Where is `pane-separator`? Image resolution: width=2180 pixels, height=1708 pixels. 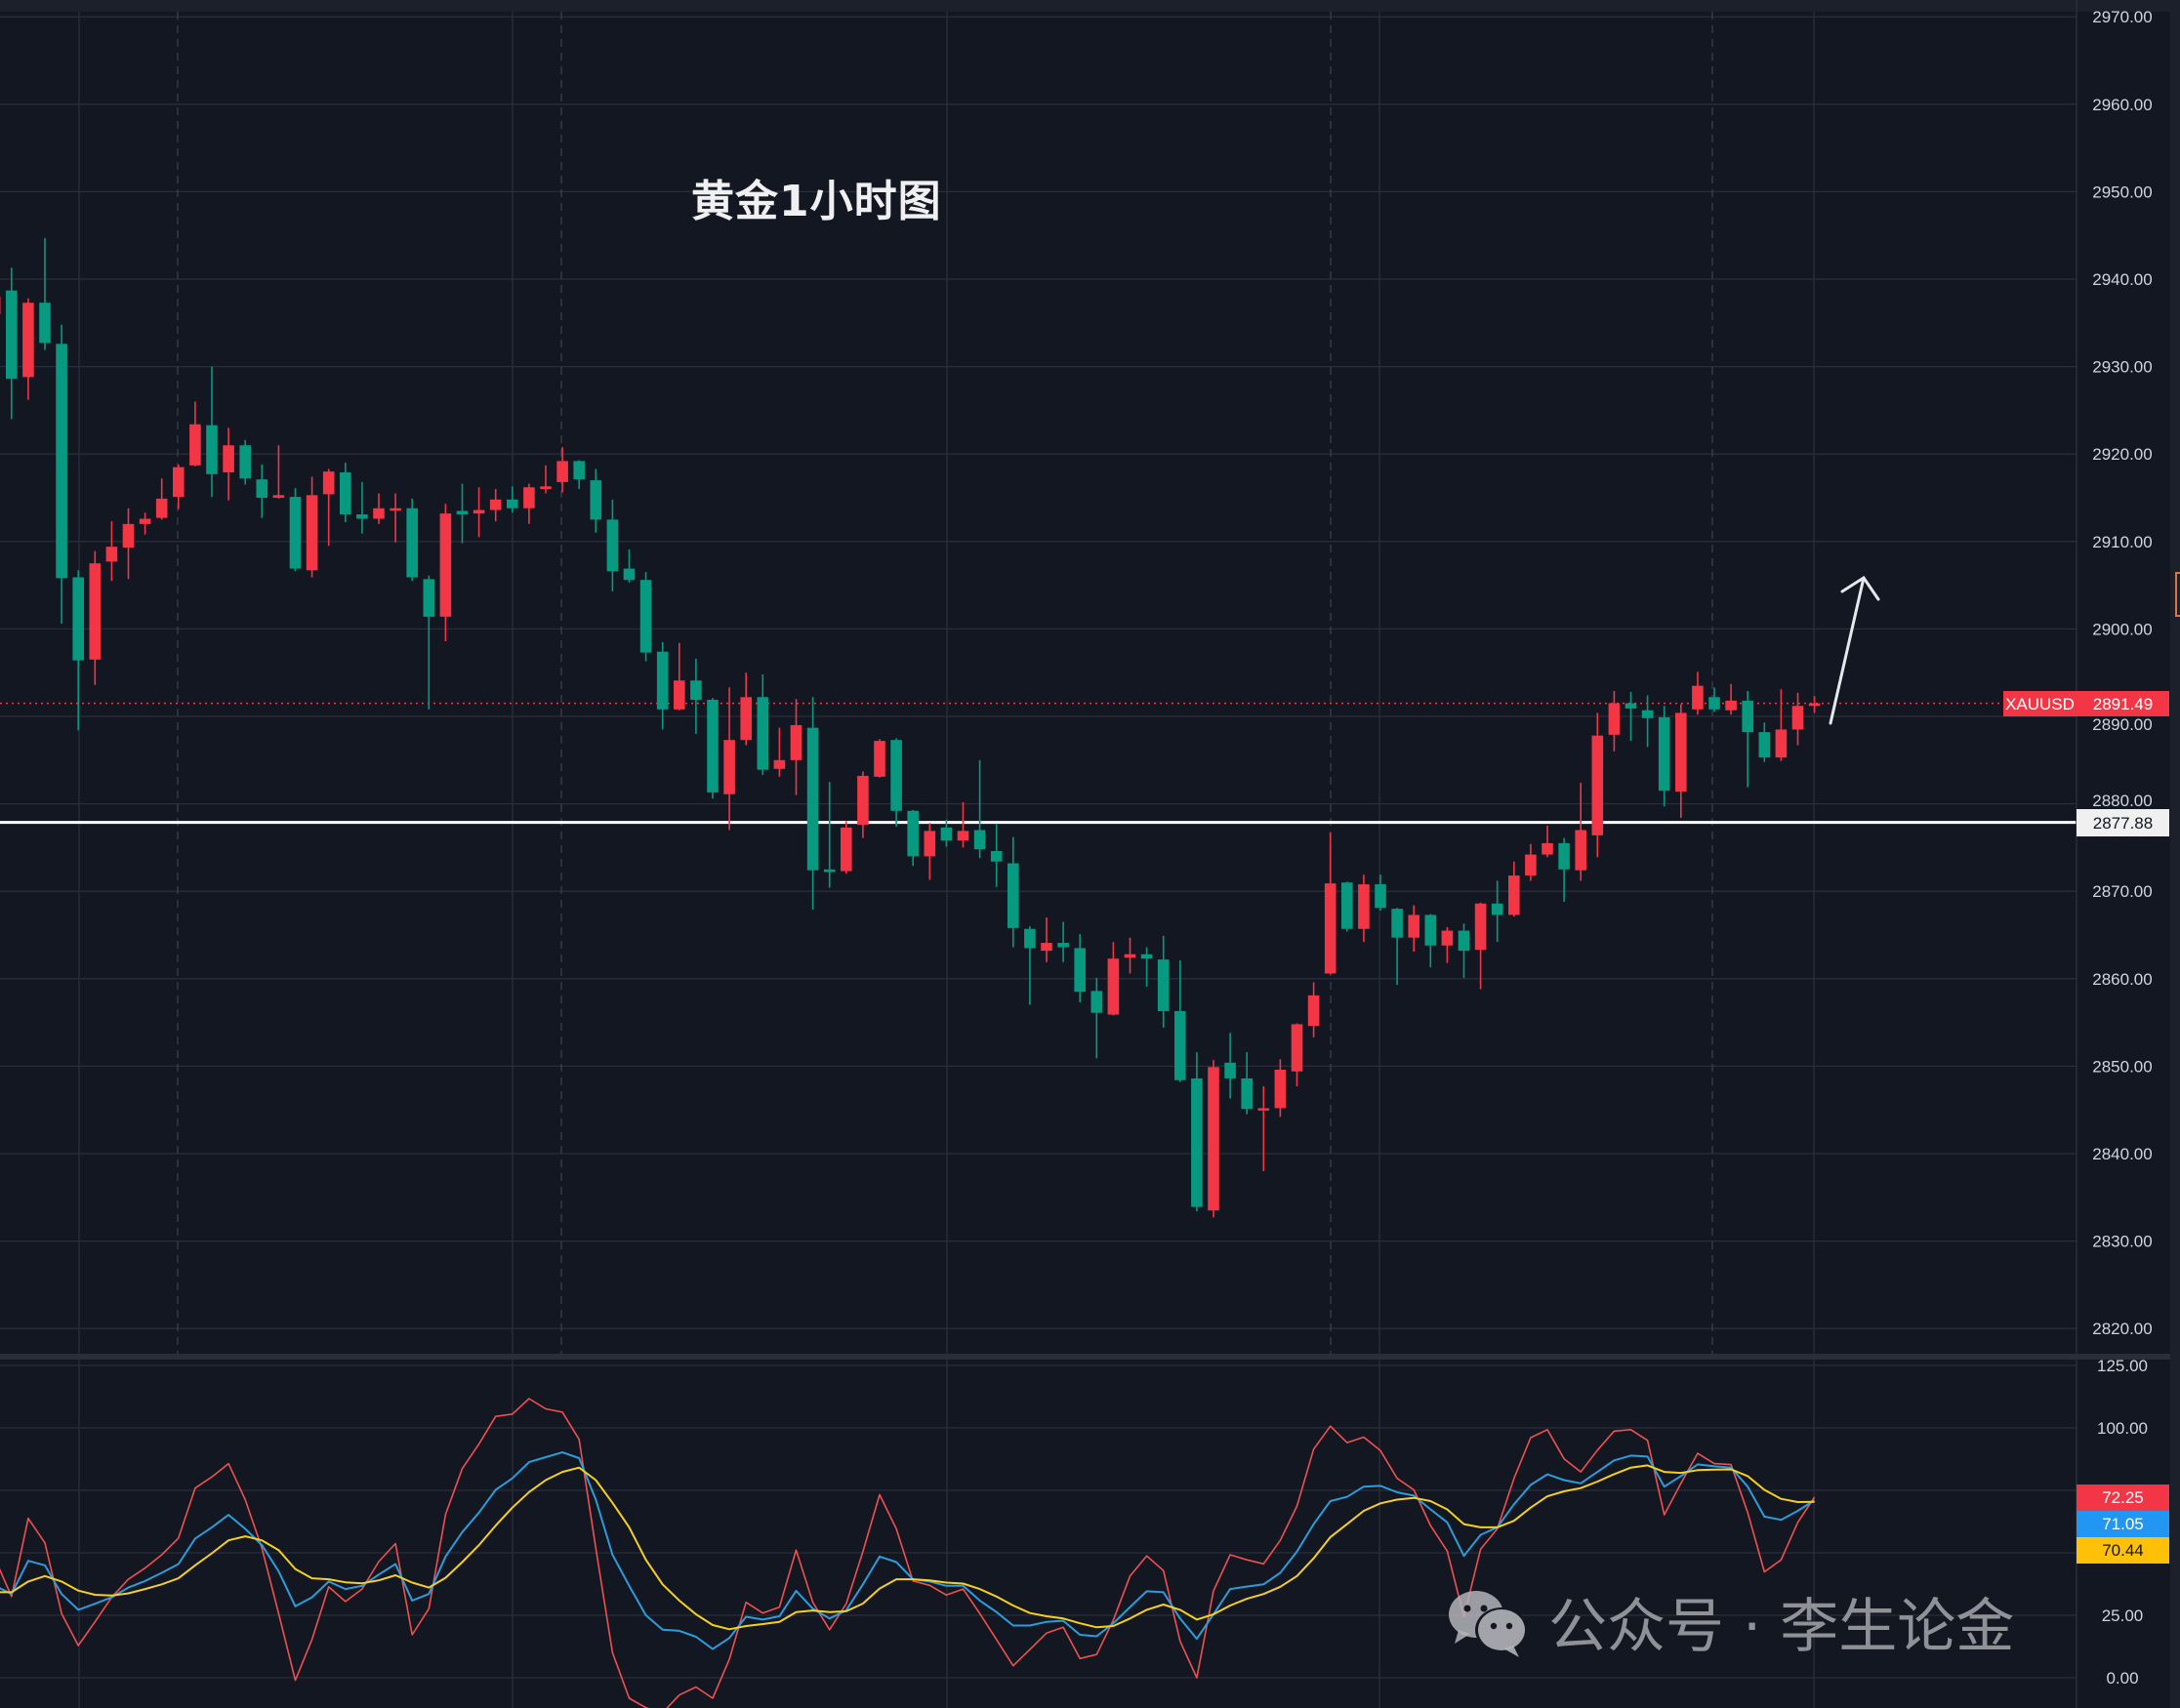
pane-separator is located at coordinates (1090, 1357).